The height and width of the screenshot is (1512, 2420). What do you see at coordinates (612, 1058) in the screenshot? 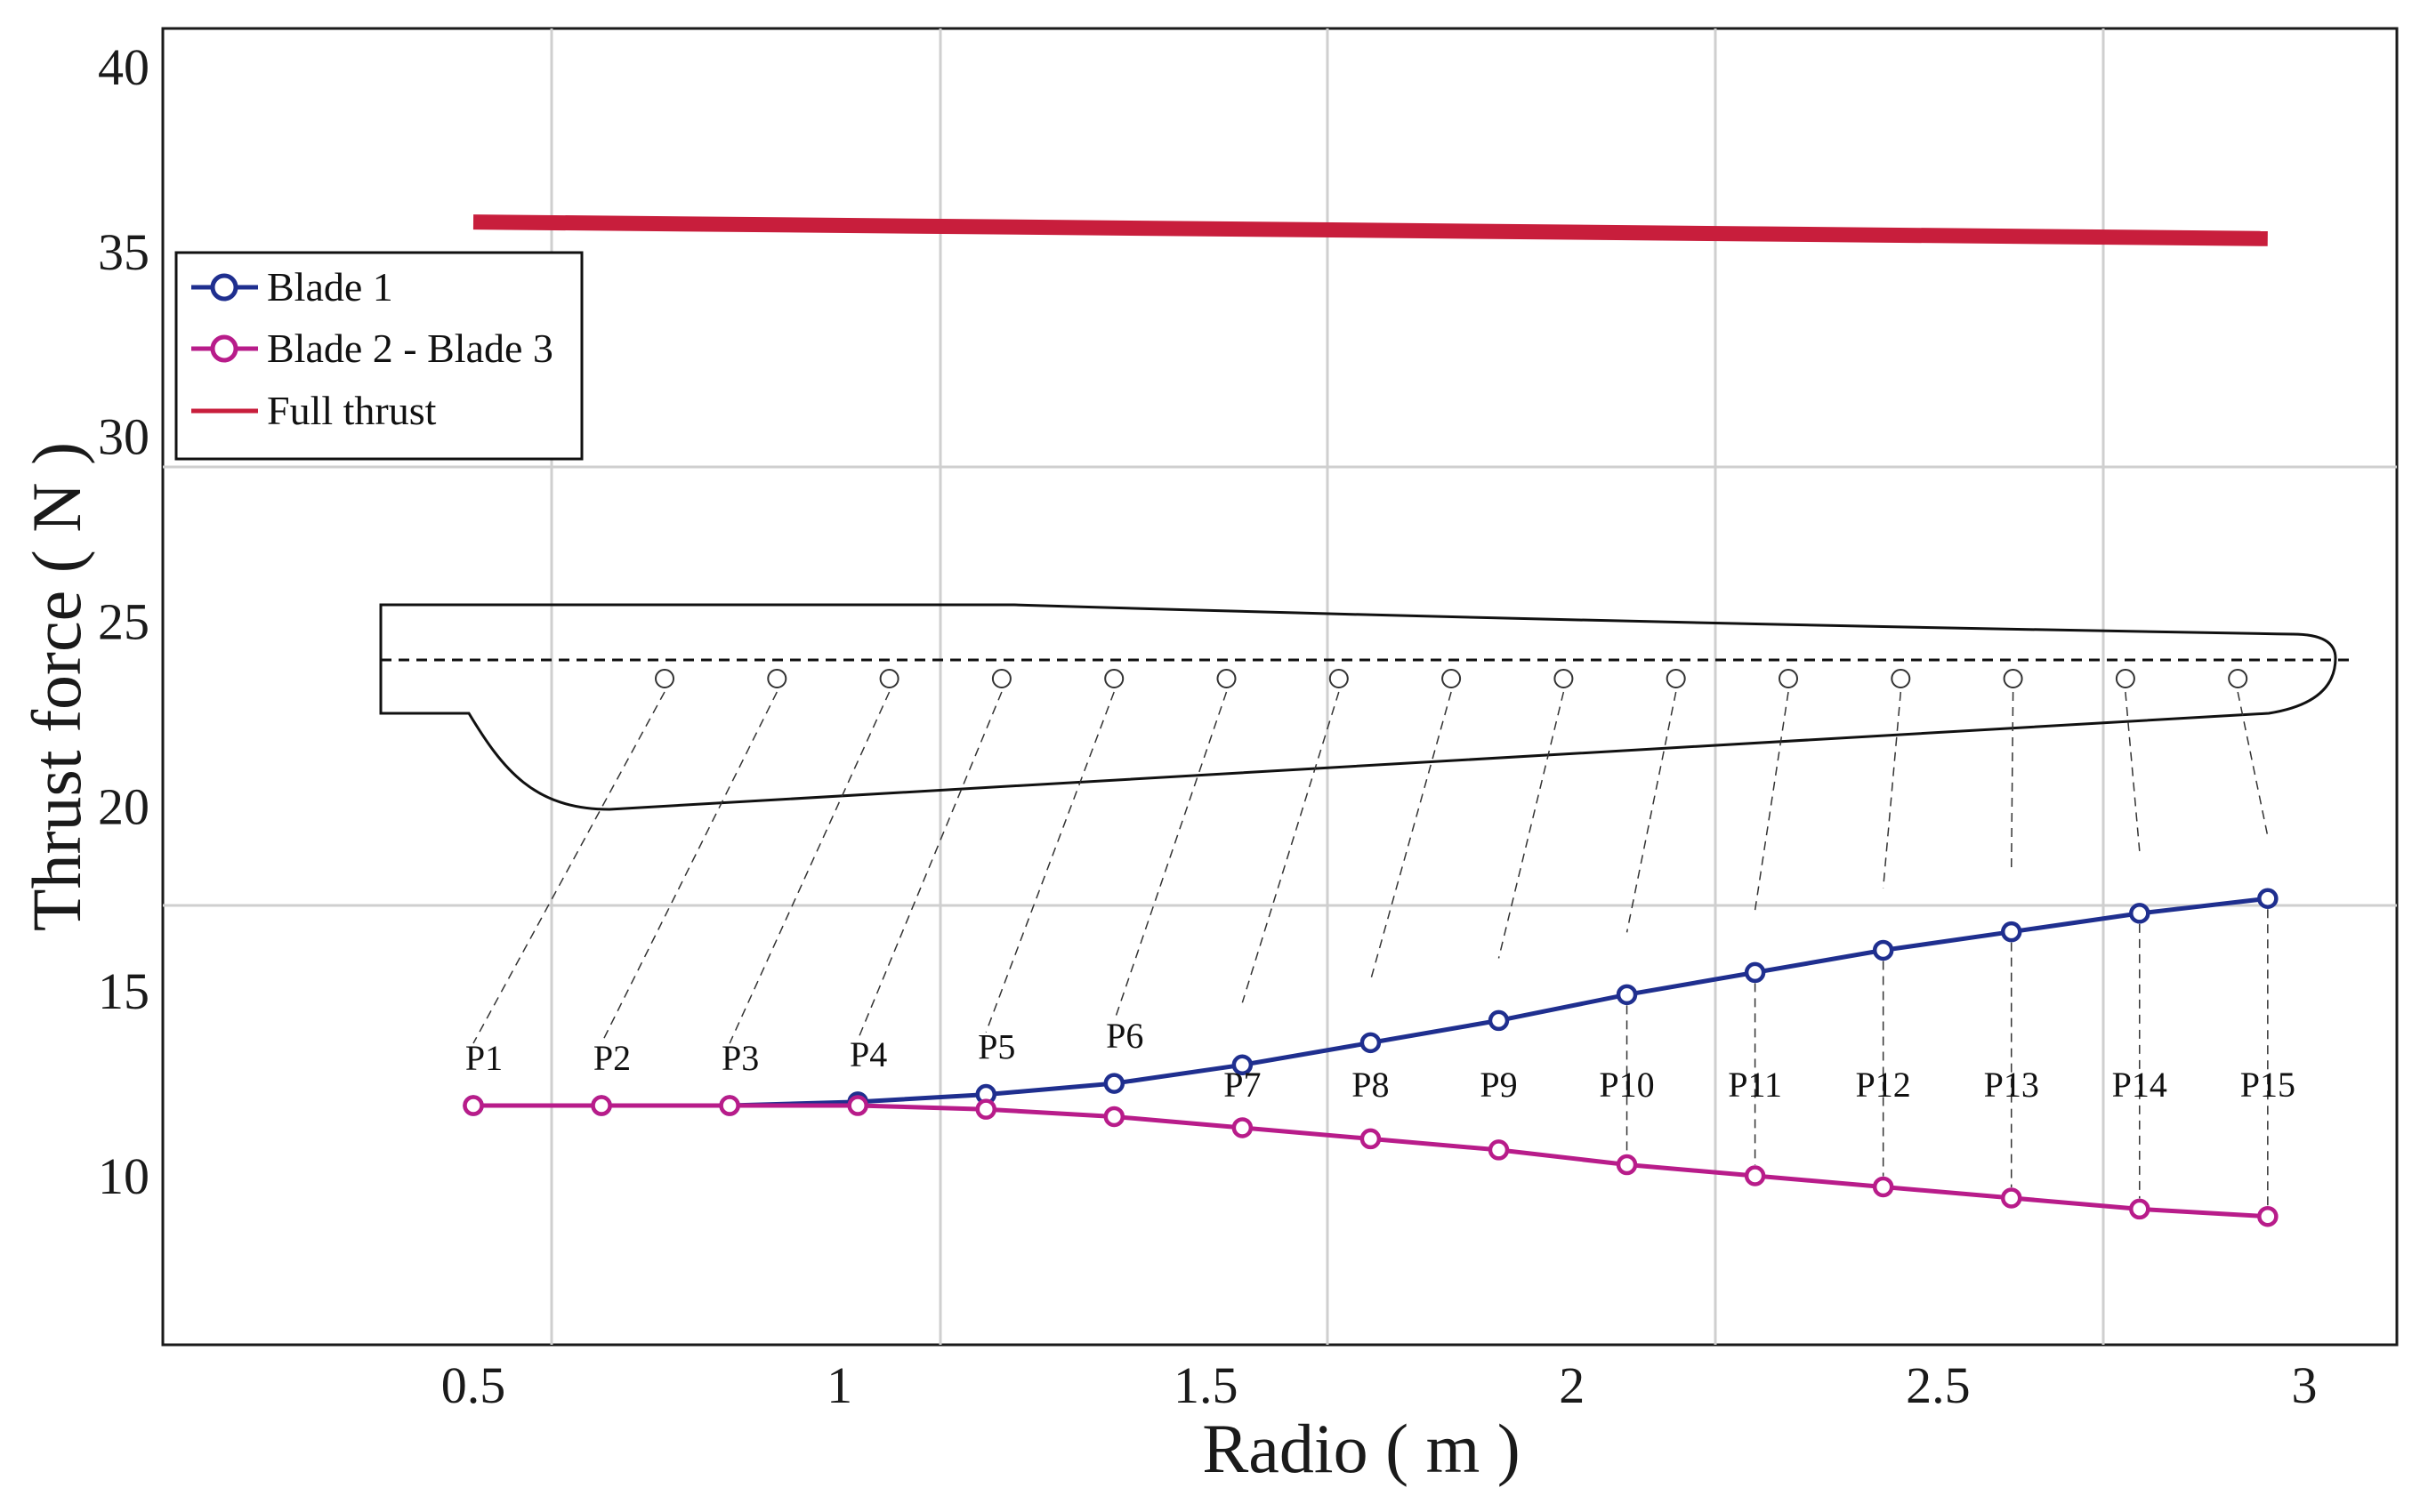
I see `point-label: P2` at bounding box center [612, 1058].